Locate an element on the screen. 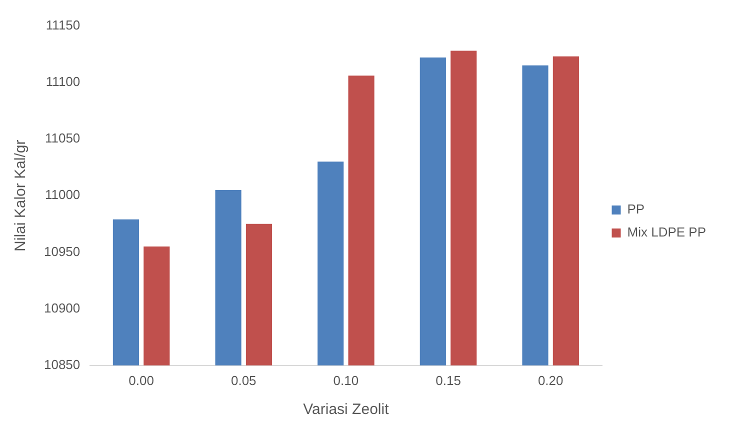 This screenshot has height=431, width=734. y-tick-label: 10950 is located at coordinates (62, 251).